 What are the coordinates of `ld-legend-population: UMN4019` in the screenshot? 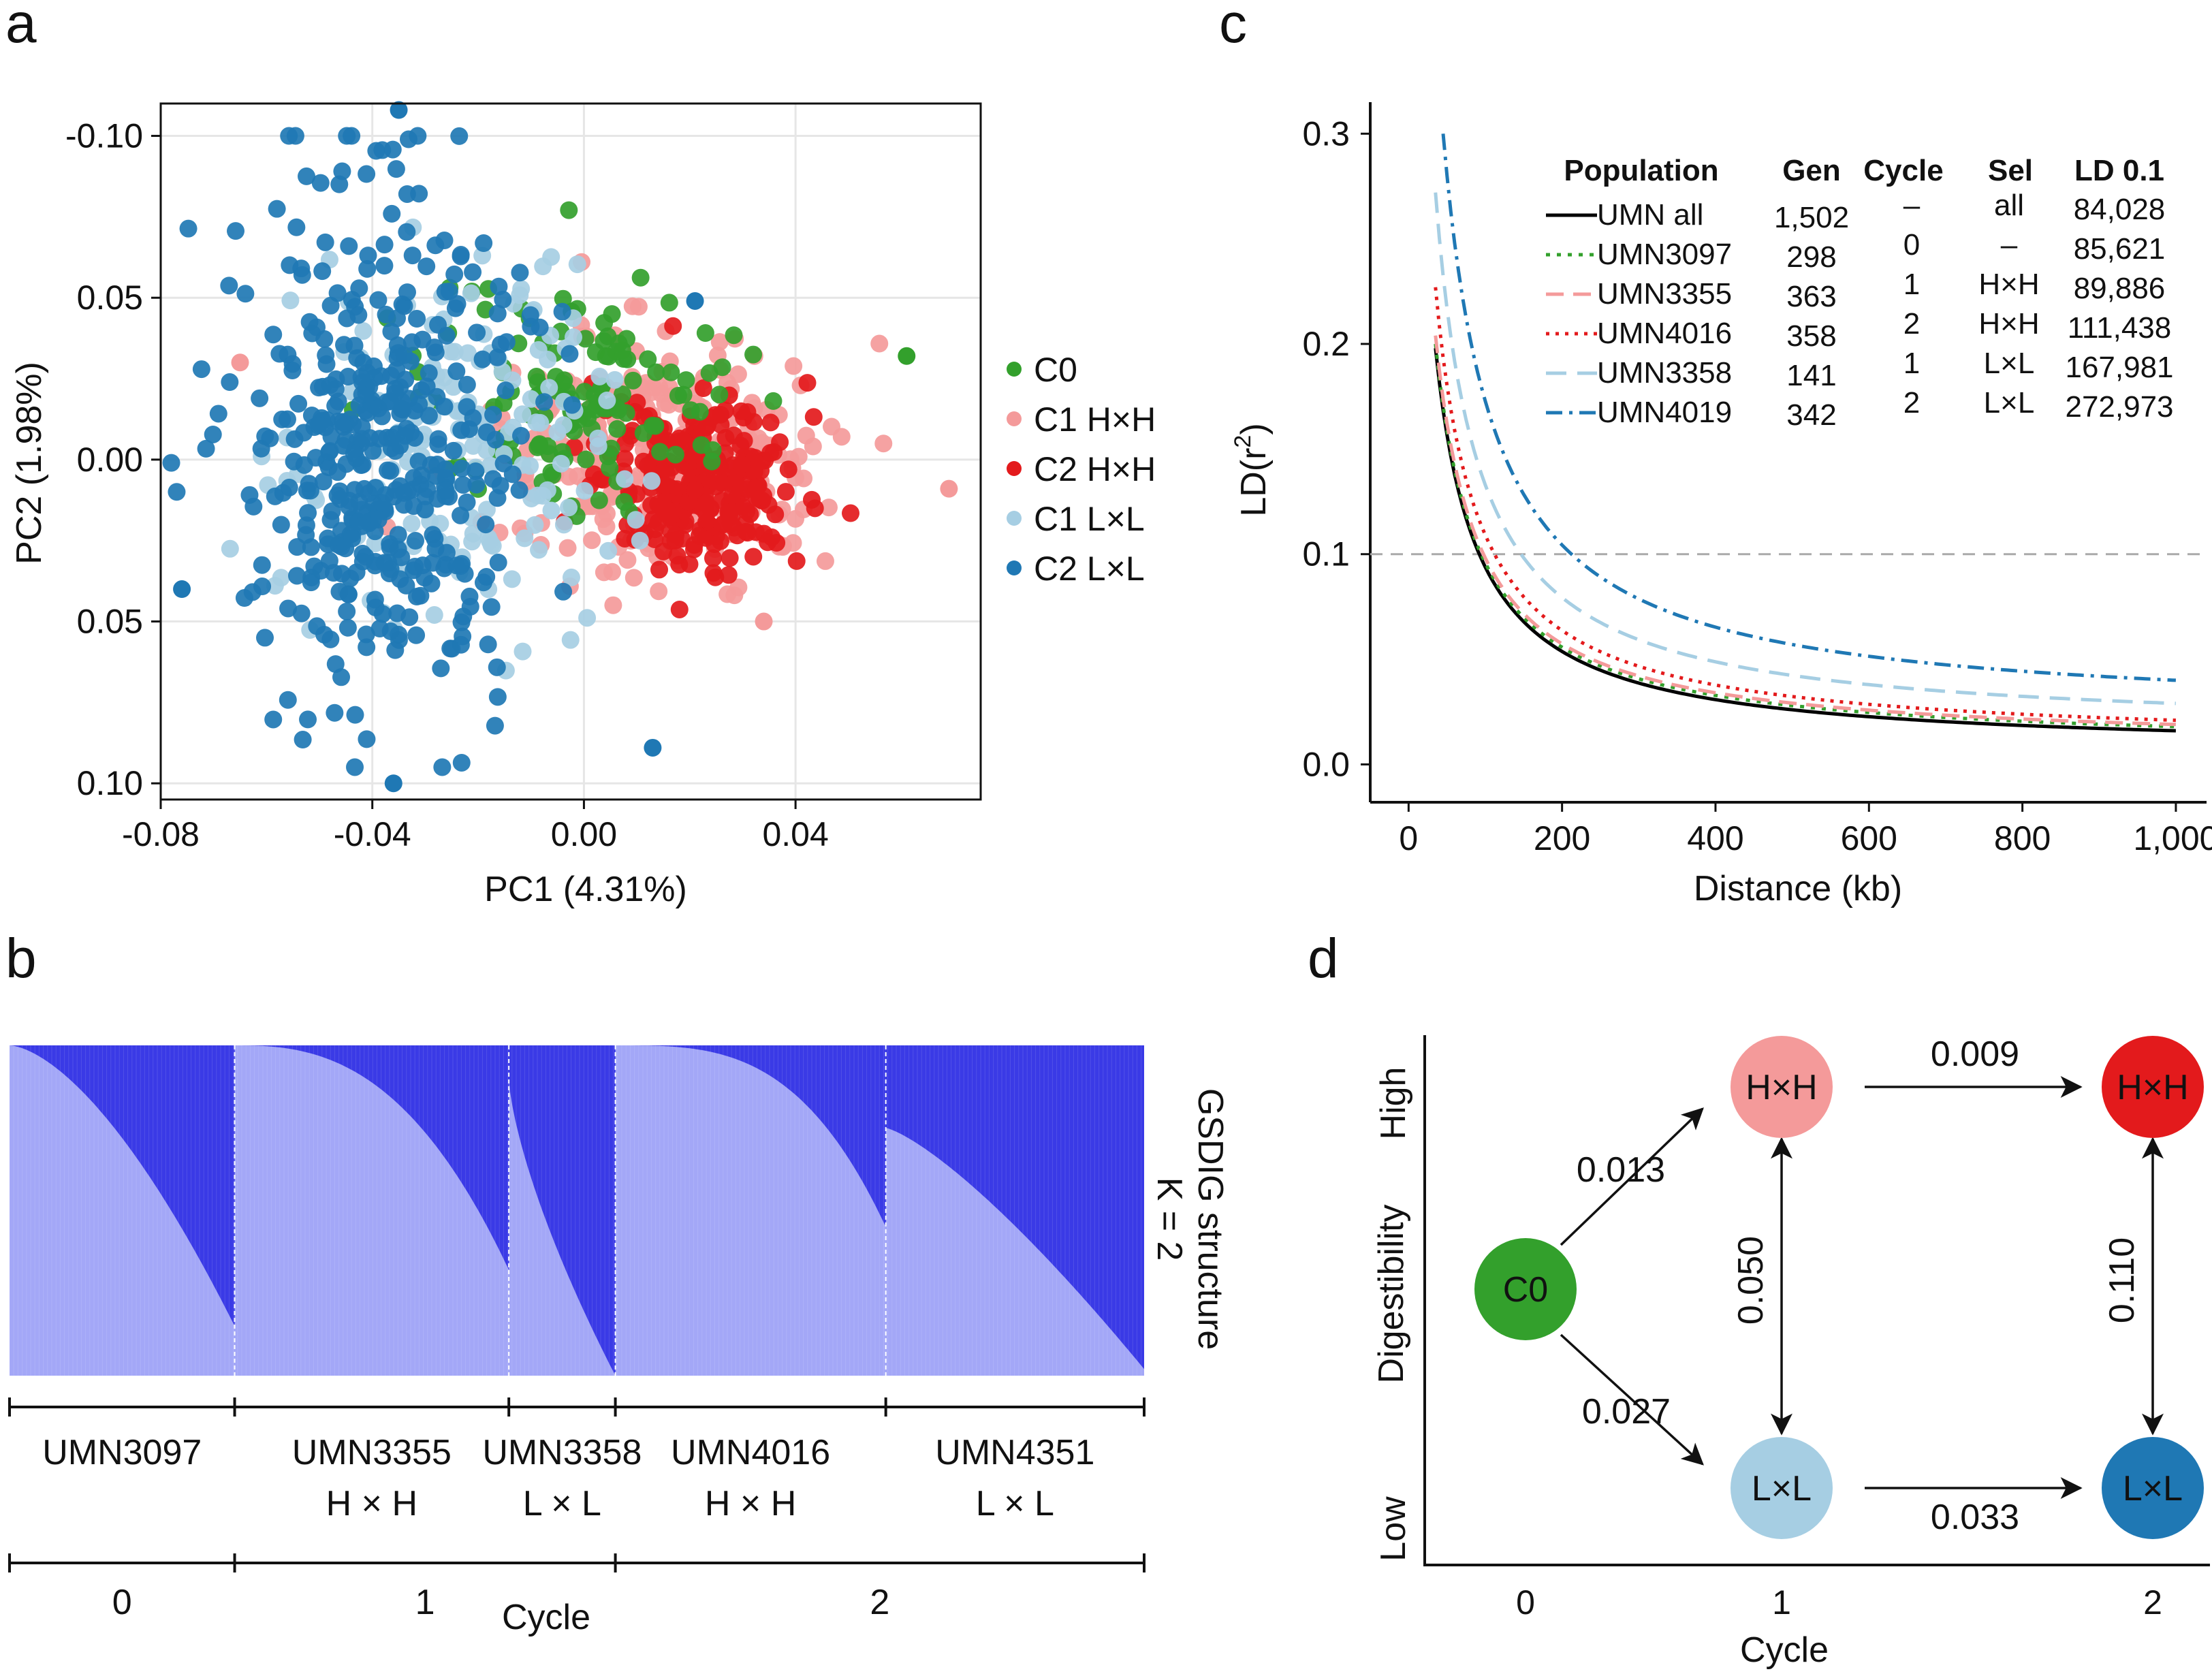 It's located at (1664, 412).